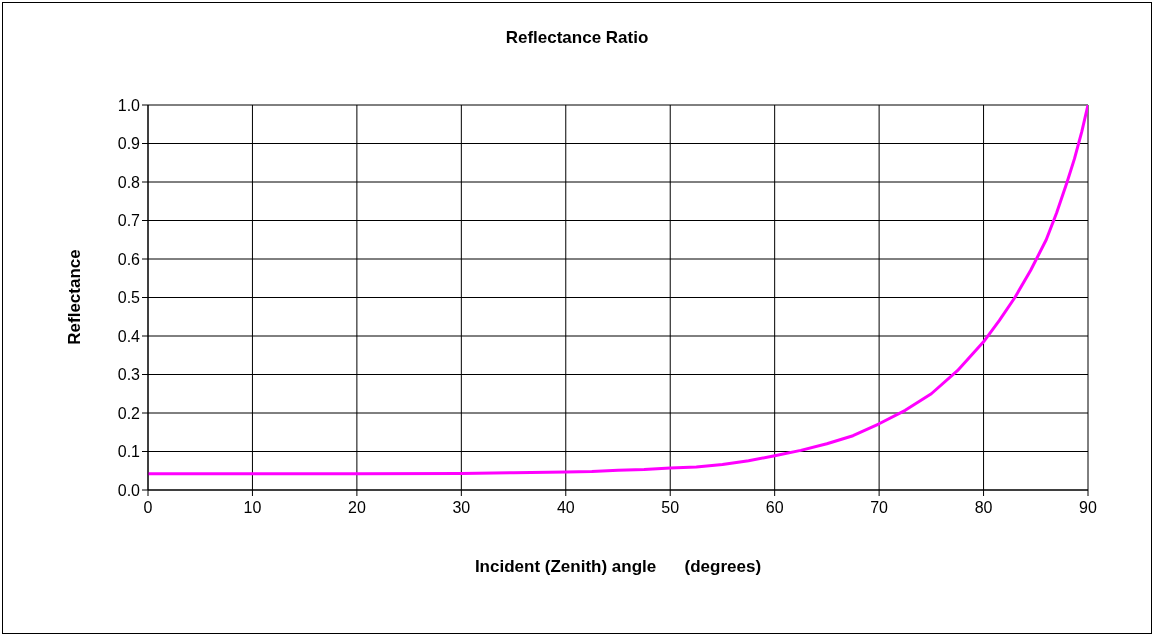  What do you see at coordinates (129, 105) in the screenshot?
I see `y-tick-label: 1.0` at bounding box center [129, 105].